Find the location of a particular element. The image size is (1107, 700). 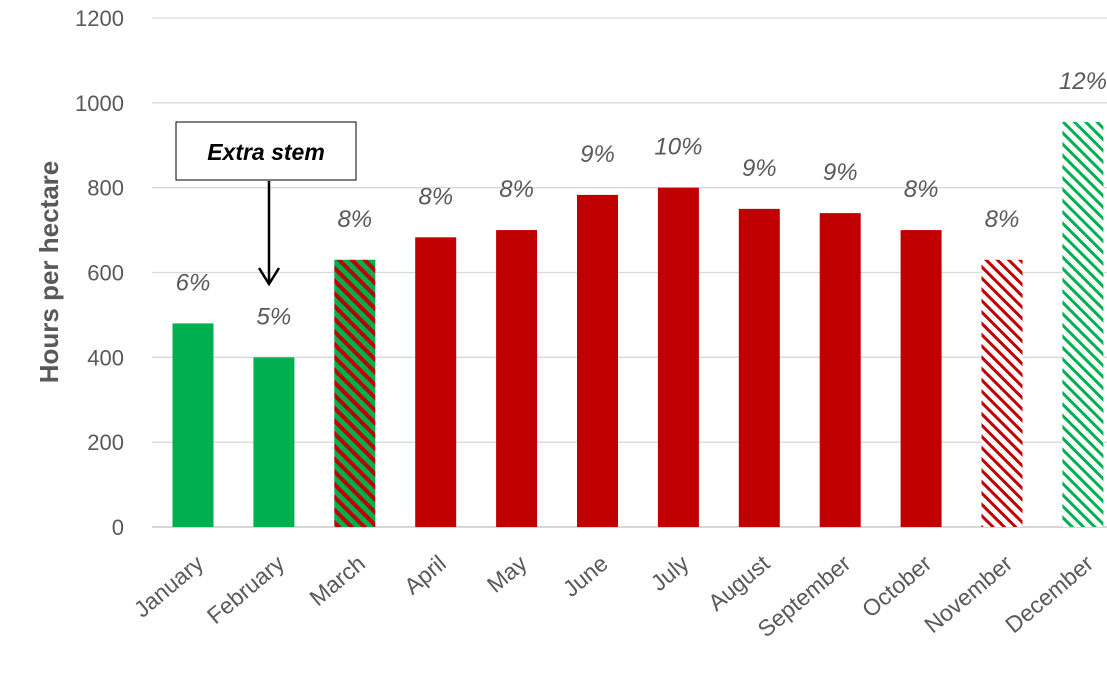

bar-march is located at coordinates (355, 393).